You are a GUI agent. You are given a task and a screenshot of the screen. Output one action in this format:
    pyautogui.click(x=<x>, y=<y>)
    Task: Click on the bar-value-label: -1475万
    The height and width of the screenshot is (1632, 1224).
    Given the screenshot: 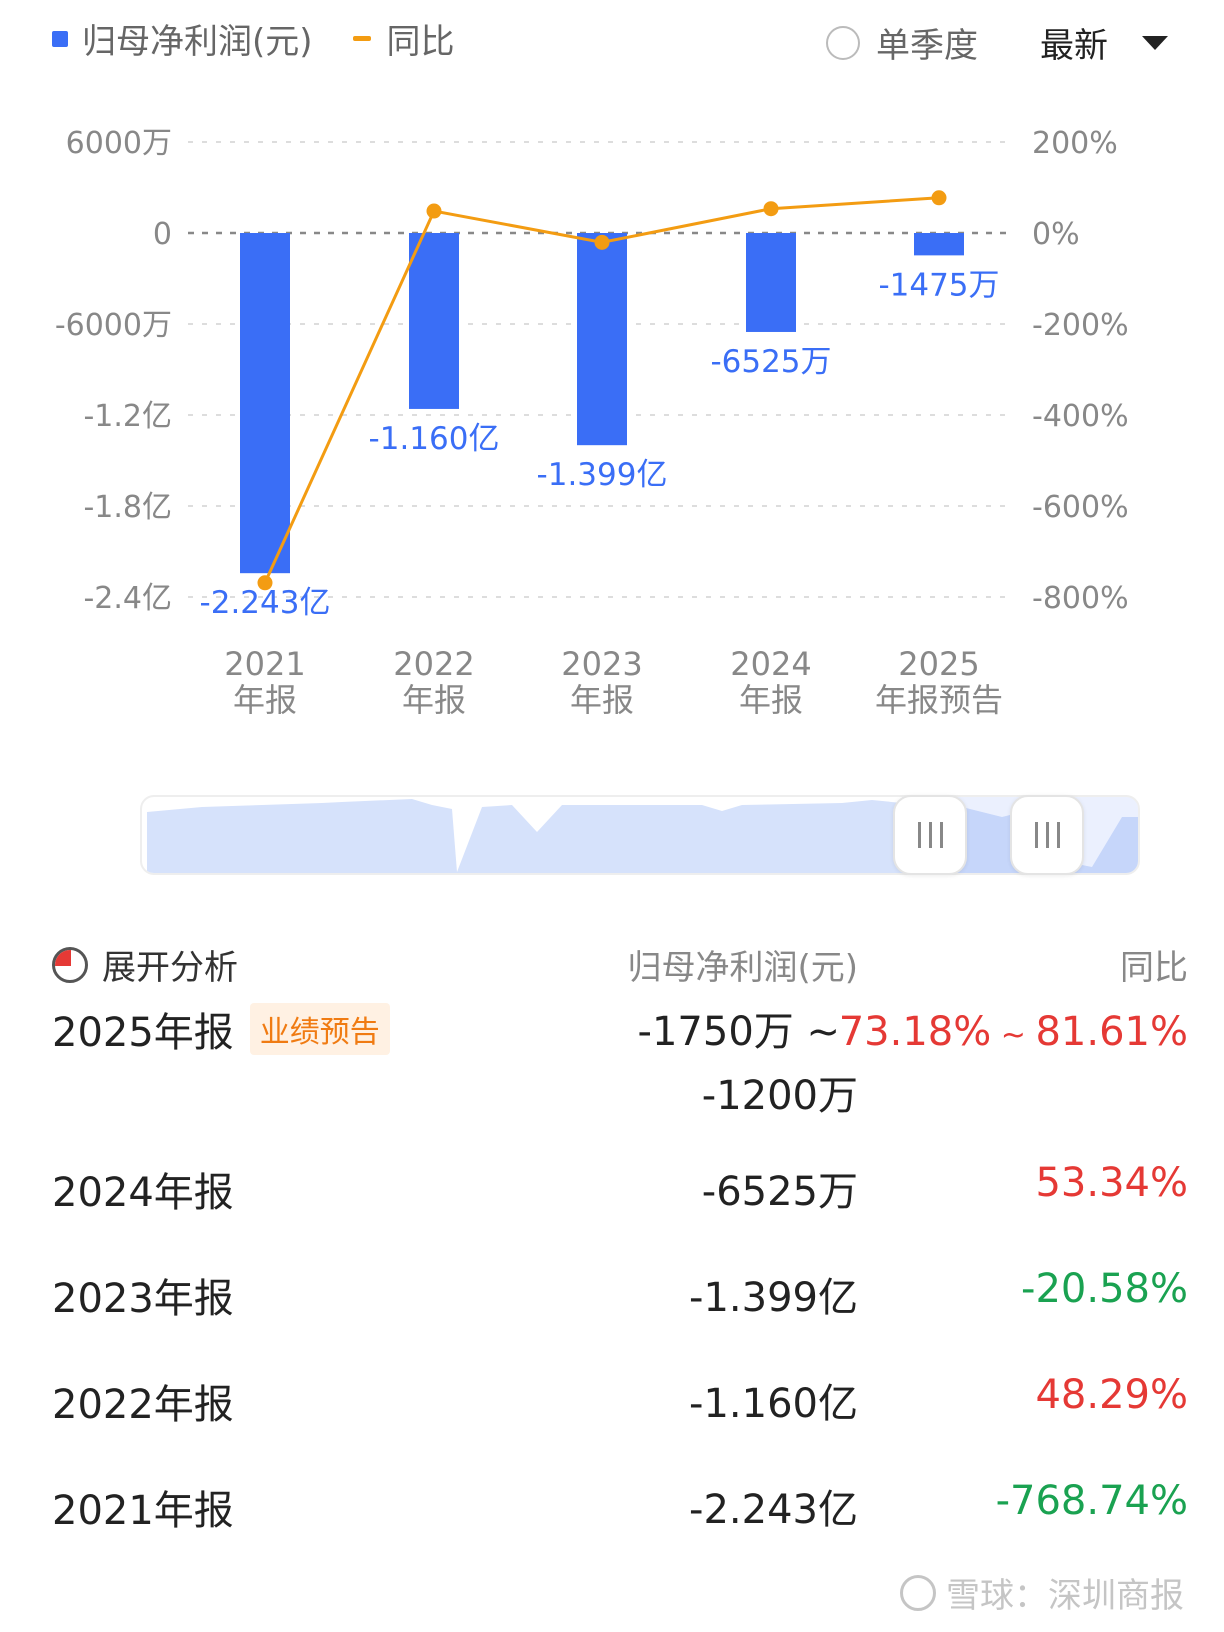 What is the action you would take?
    pyautogui.click(x=938, y=285)
    